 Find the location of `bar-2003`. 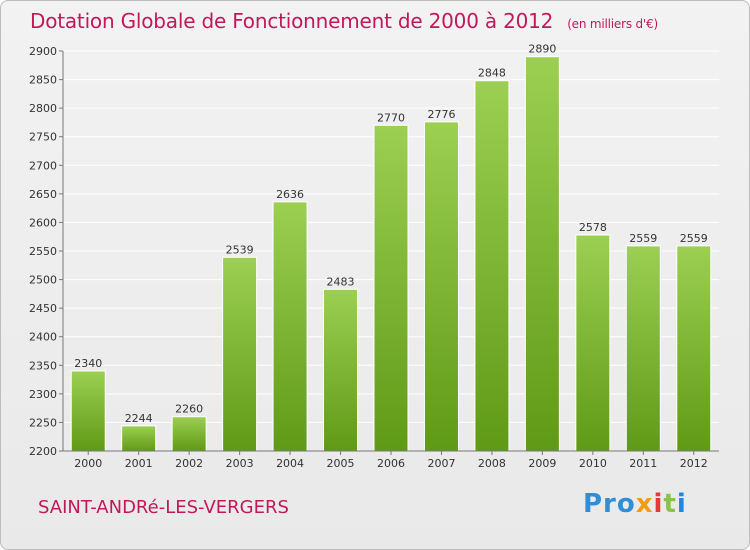

bar-2003 is located at coordinates (240, 354).